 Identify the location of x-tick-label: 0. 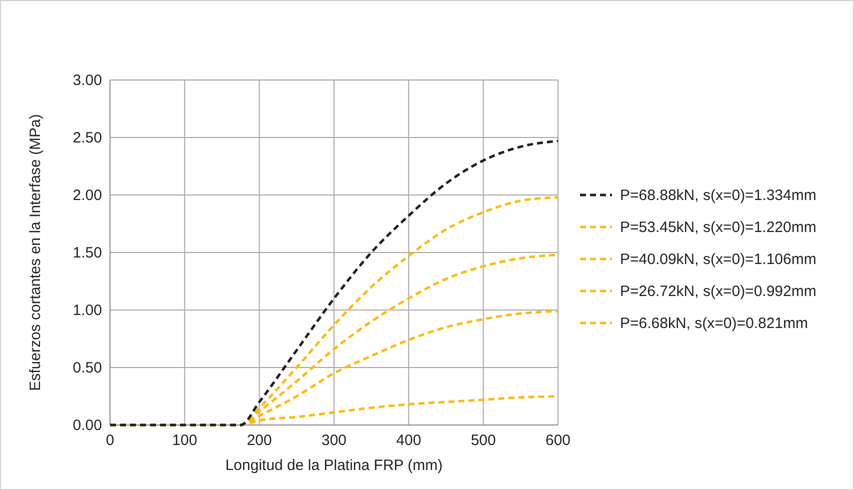
(110, 440).